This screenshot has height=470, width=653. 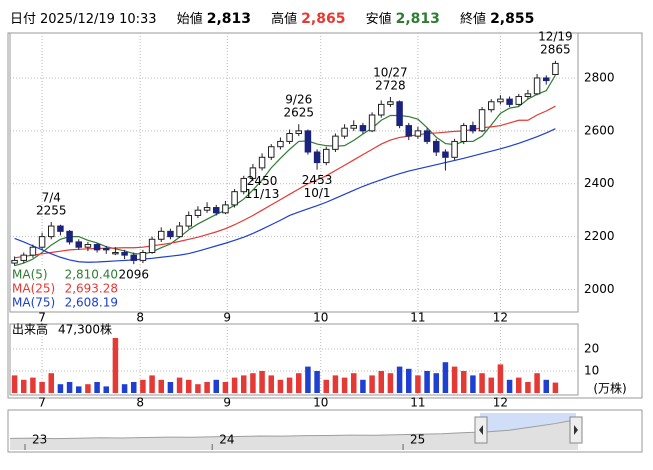 What do you see at coordinates (417, 440) in the screenshot?
I see `x-tick-label: 25` at bounding box center [417, 440].